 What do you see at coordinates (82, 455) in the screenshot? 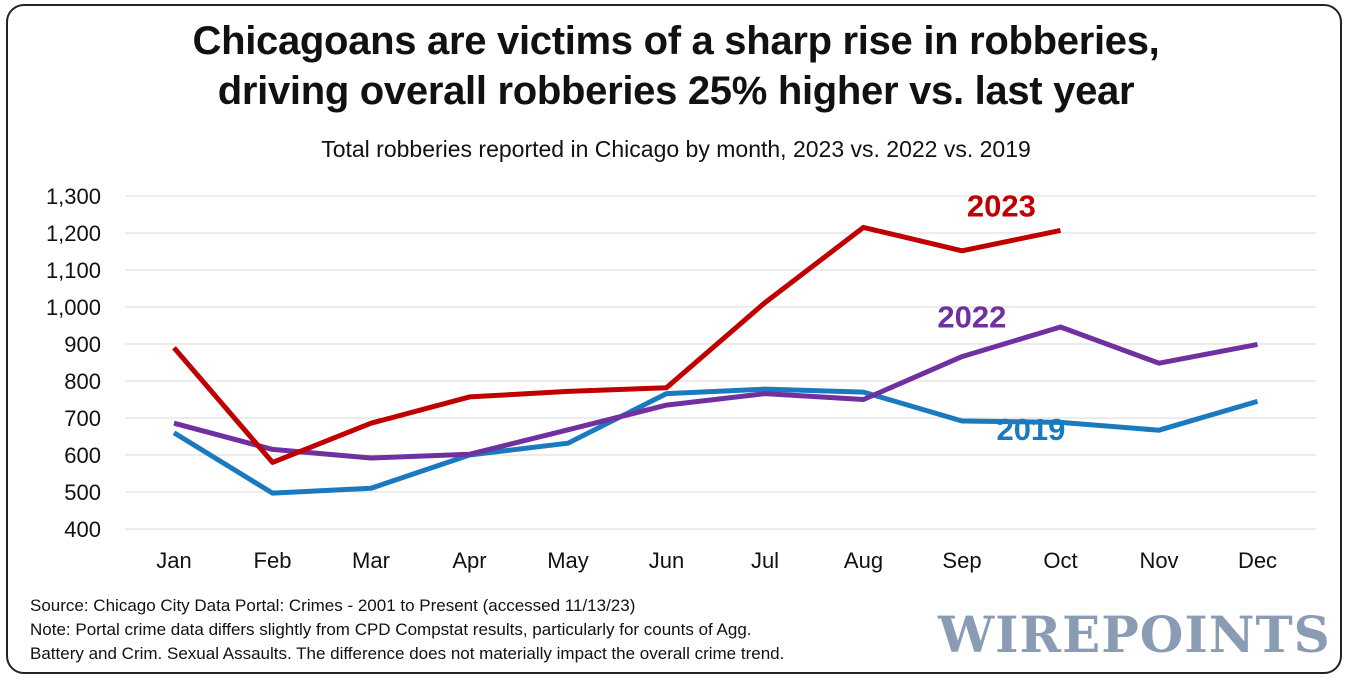
I see `y-tick-label: 600` at bounding box center [82, 455].